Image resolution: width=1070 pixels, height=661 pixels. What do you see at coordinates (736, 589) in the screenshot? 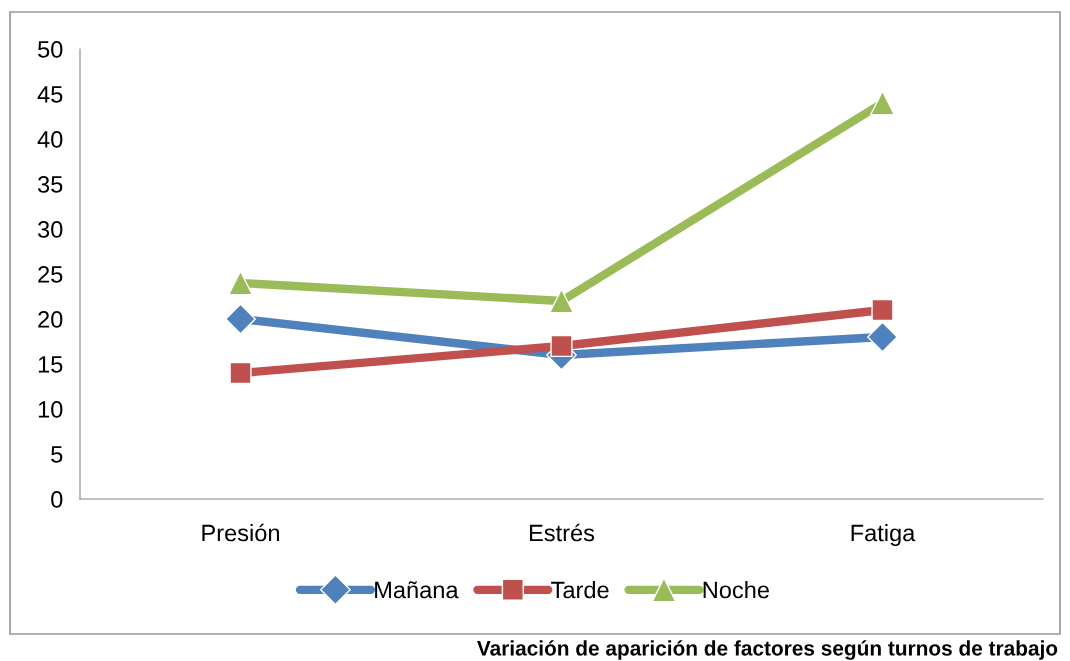
I see `legend-label: Noche` at bounding box center [736, 589].